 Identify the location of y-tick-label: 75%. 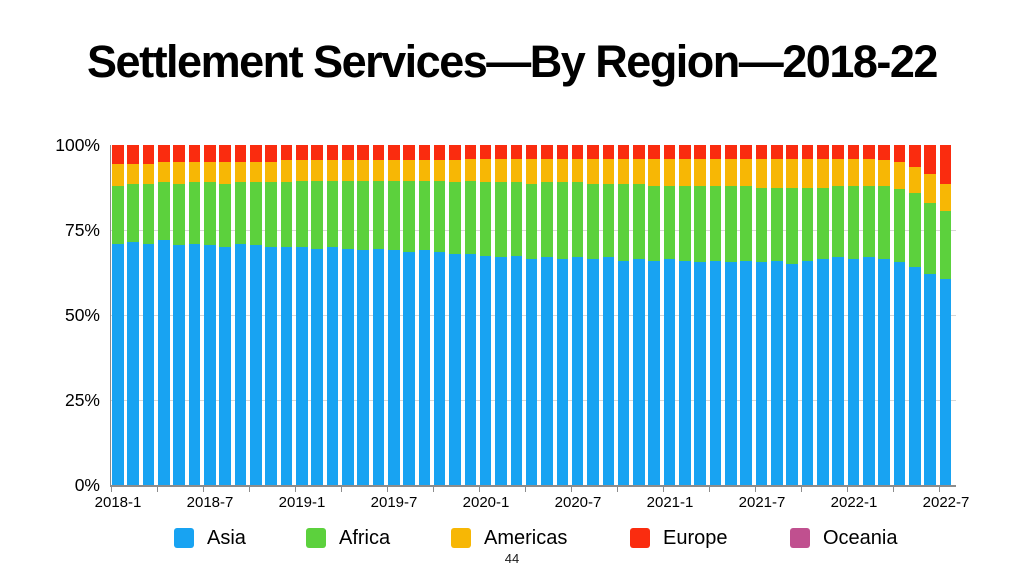
(82, 230).